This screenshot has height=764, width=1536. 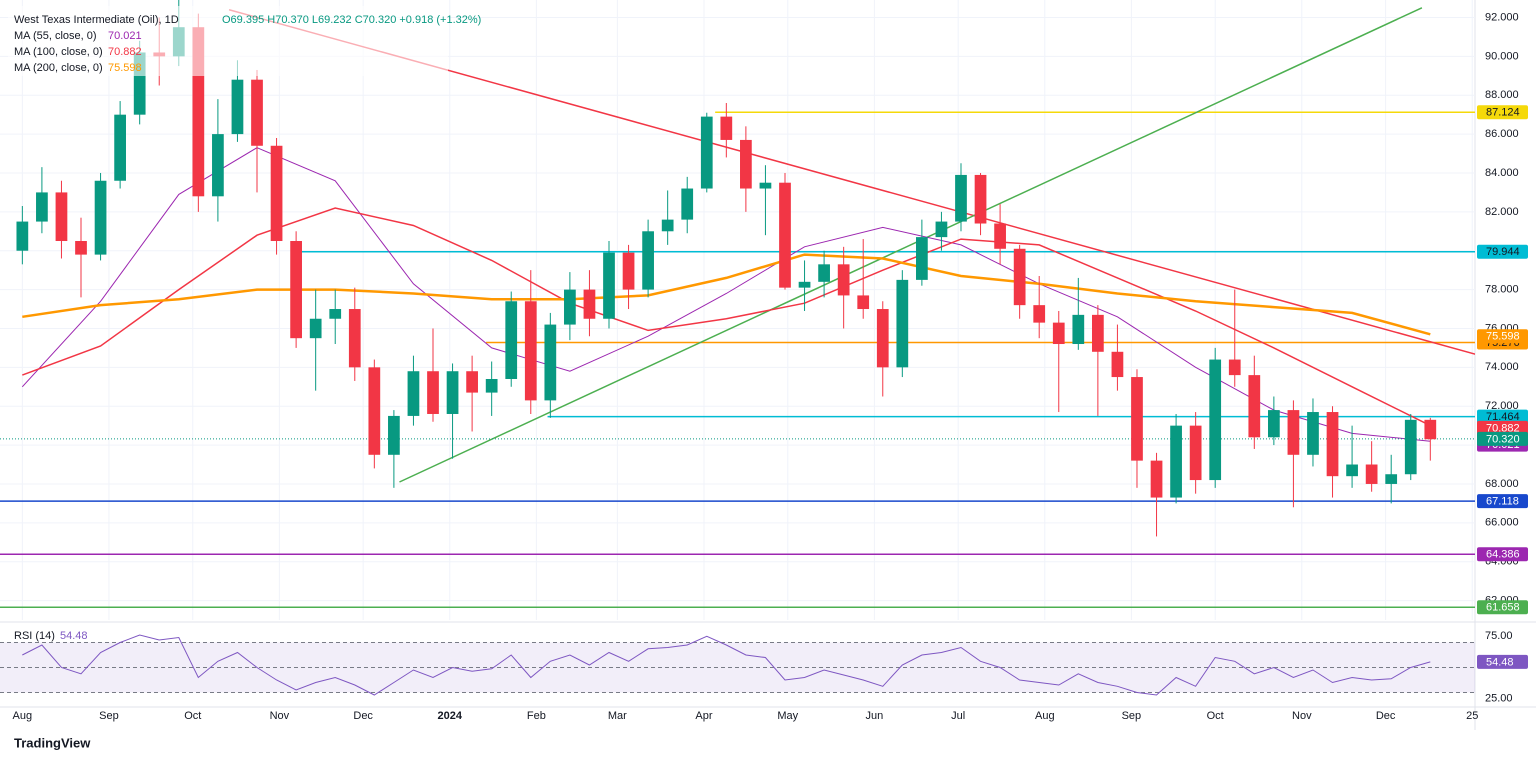 I want to click on x-tick-label: Aug, so click(x=23, y=716).